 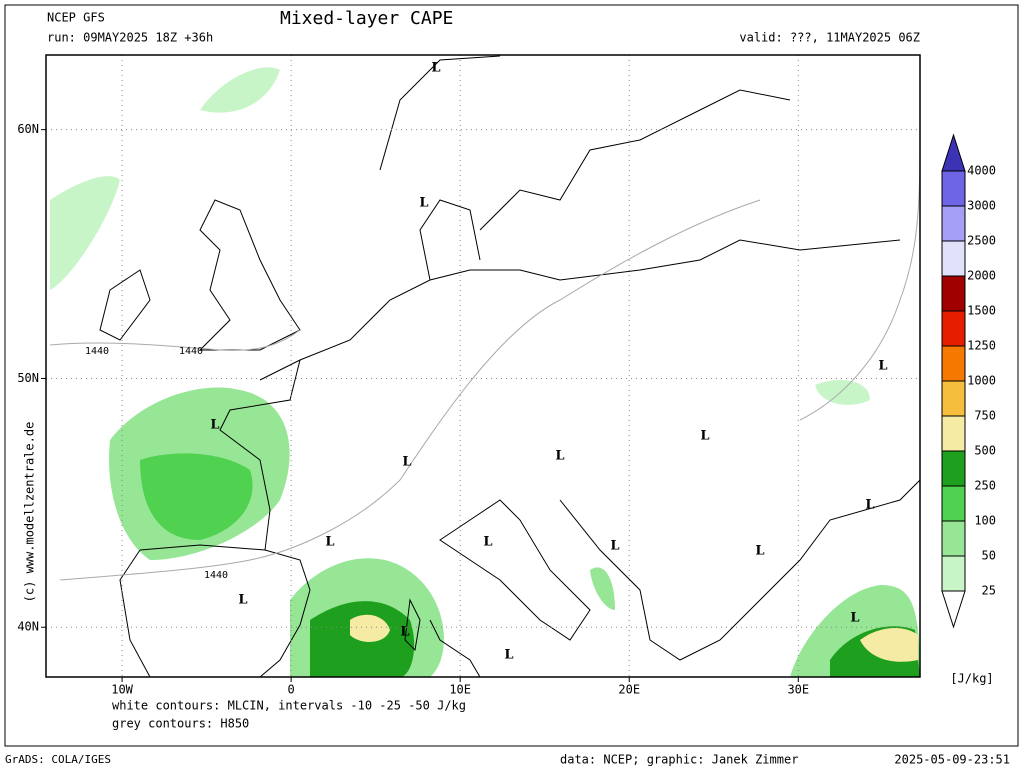 What do you see at coordinates (981, 241) in the screenshot?
I see `colorbar-label: 2500` at bounding box center [981, 241].